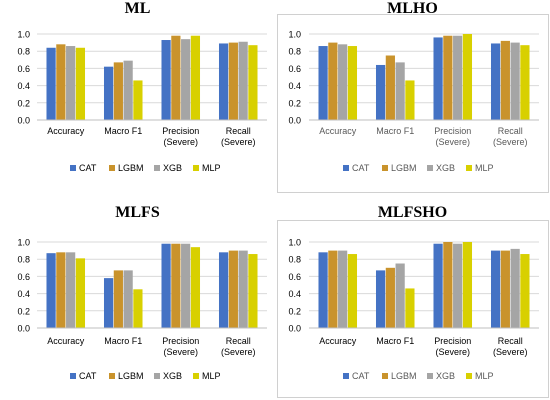 This screenshot has width=550, height=400. Describe the element at coordinates (112, 376) in the screenshot. I see `mlfs-legend-swatch-lgbm` at that location.